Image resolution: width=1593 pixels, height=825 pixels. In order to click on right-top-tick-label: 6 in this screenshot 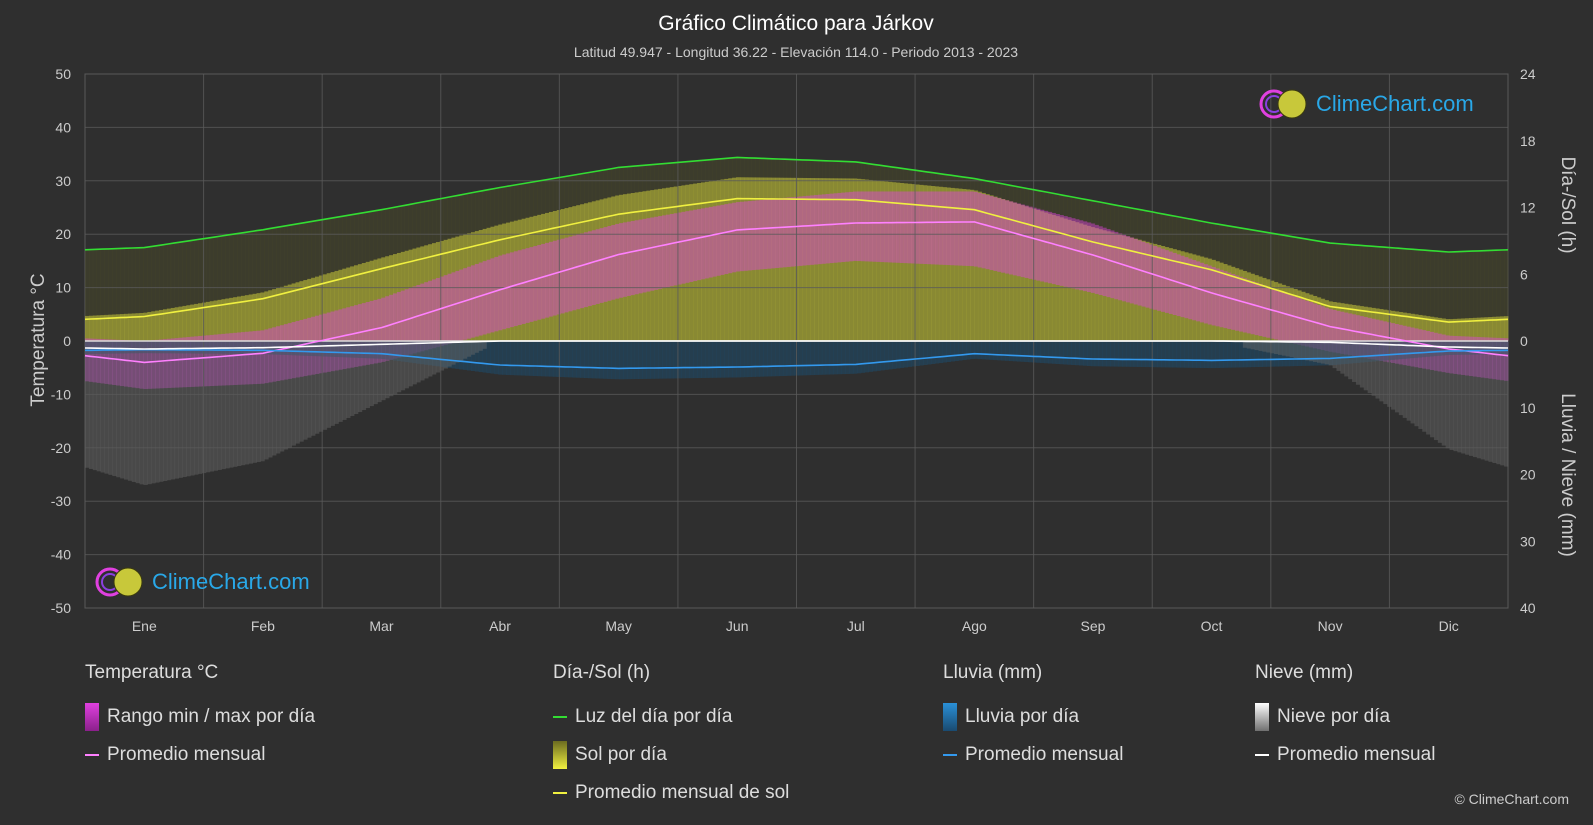, I will do `click(1524, 274)`.